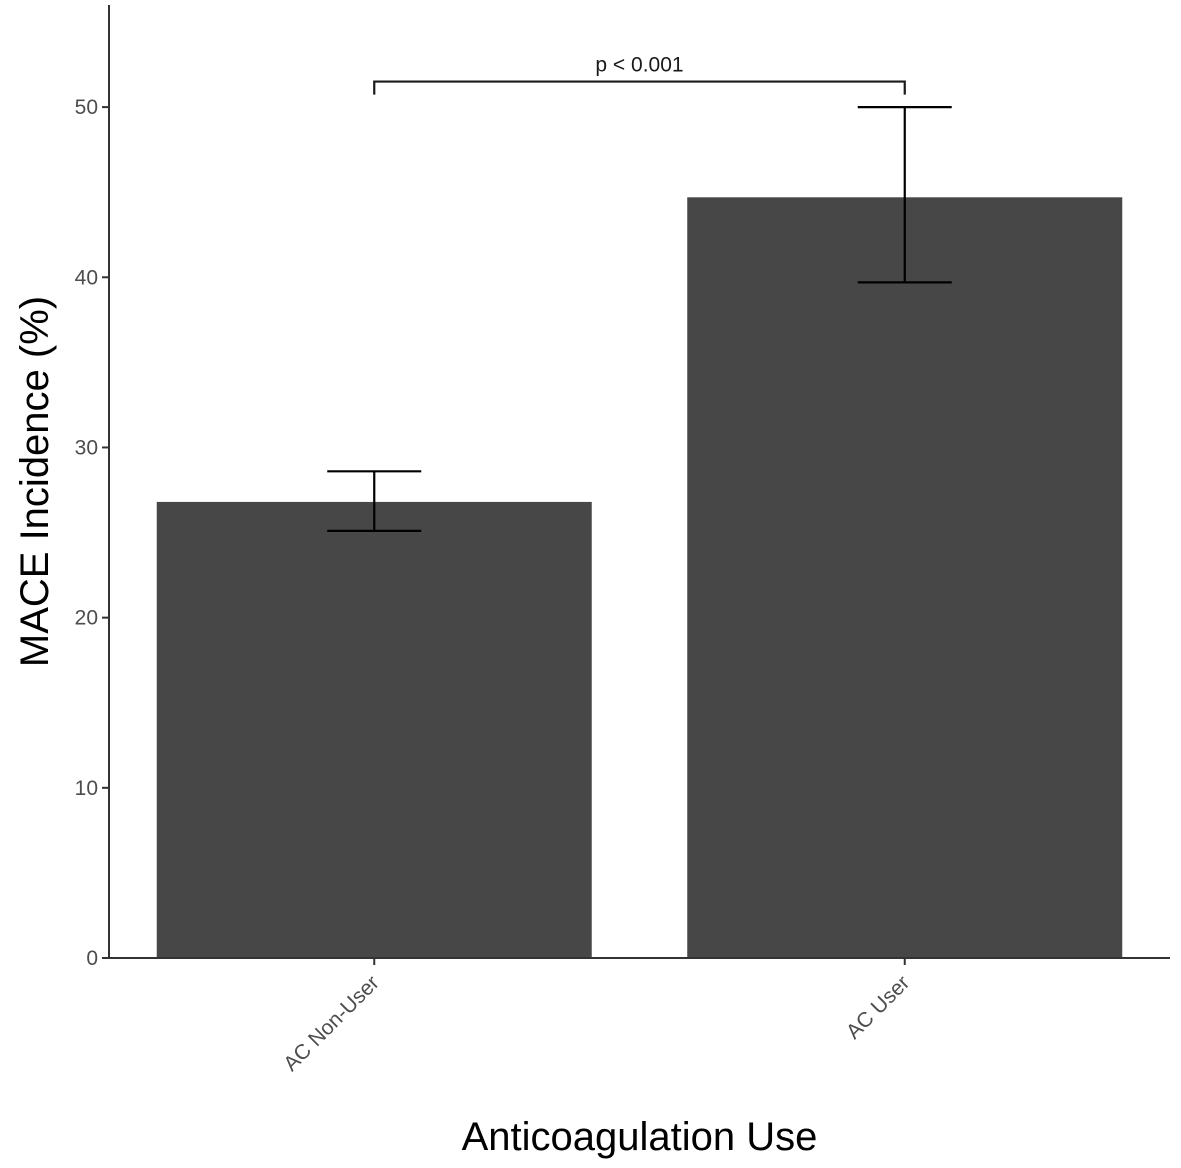 This screenshot has width=1181, height=1168. Describe the element at coordinates (639, 65) in the screenshot. I see `significance-label: p < 0.001` at that location.